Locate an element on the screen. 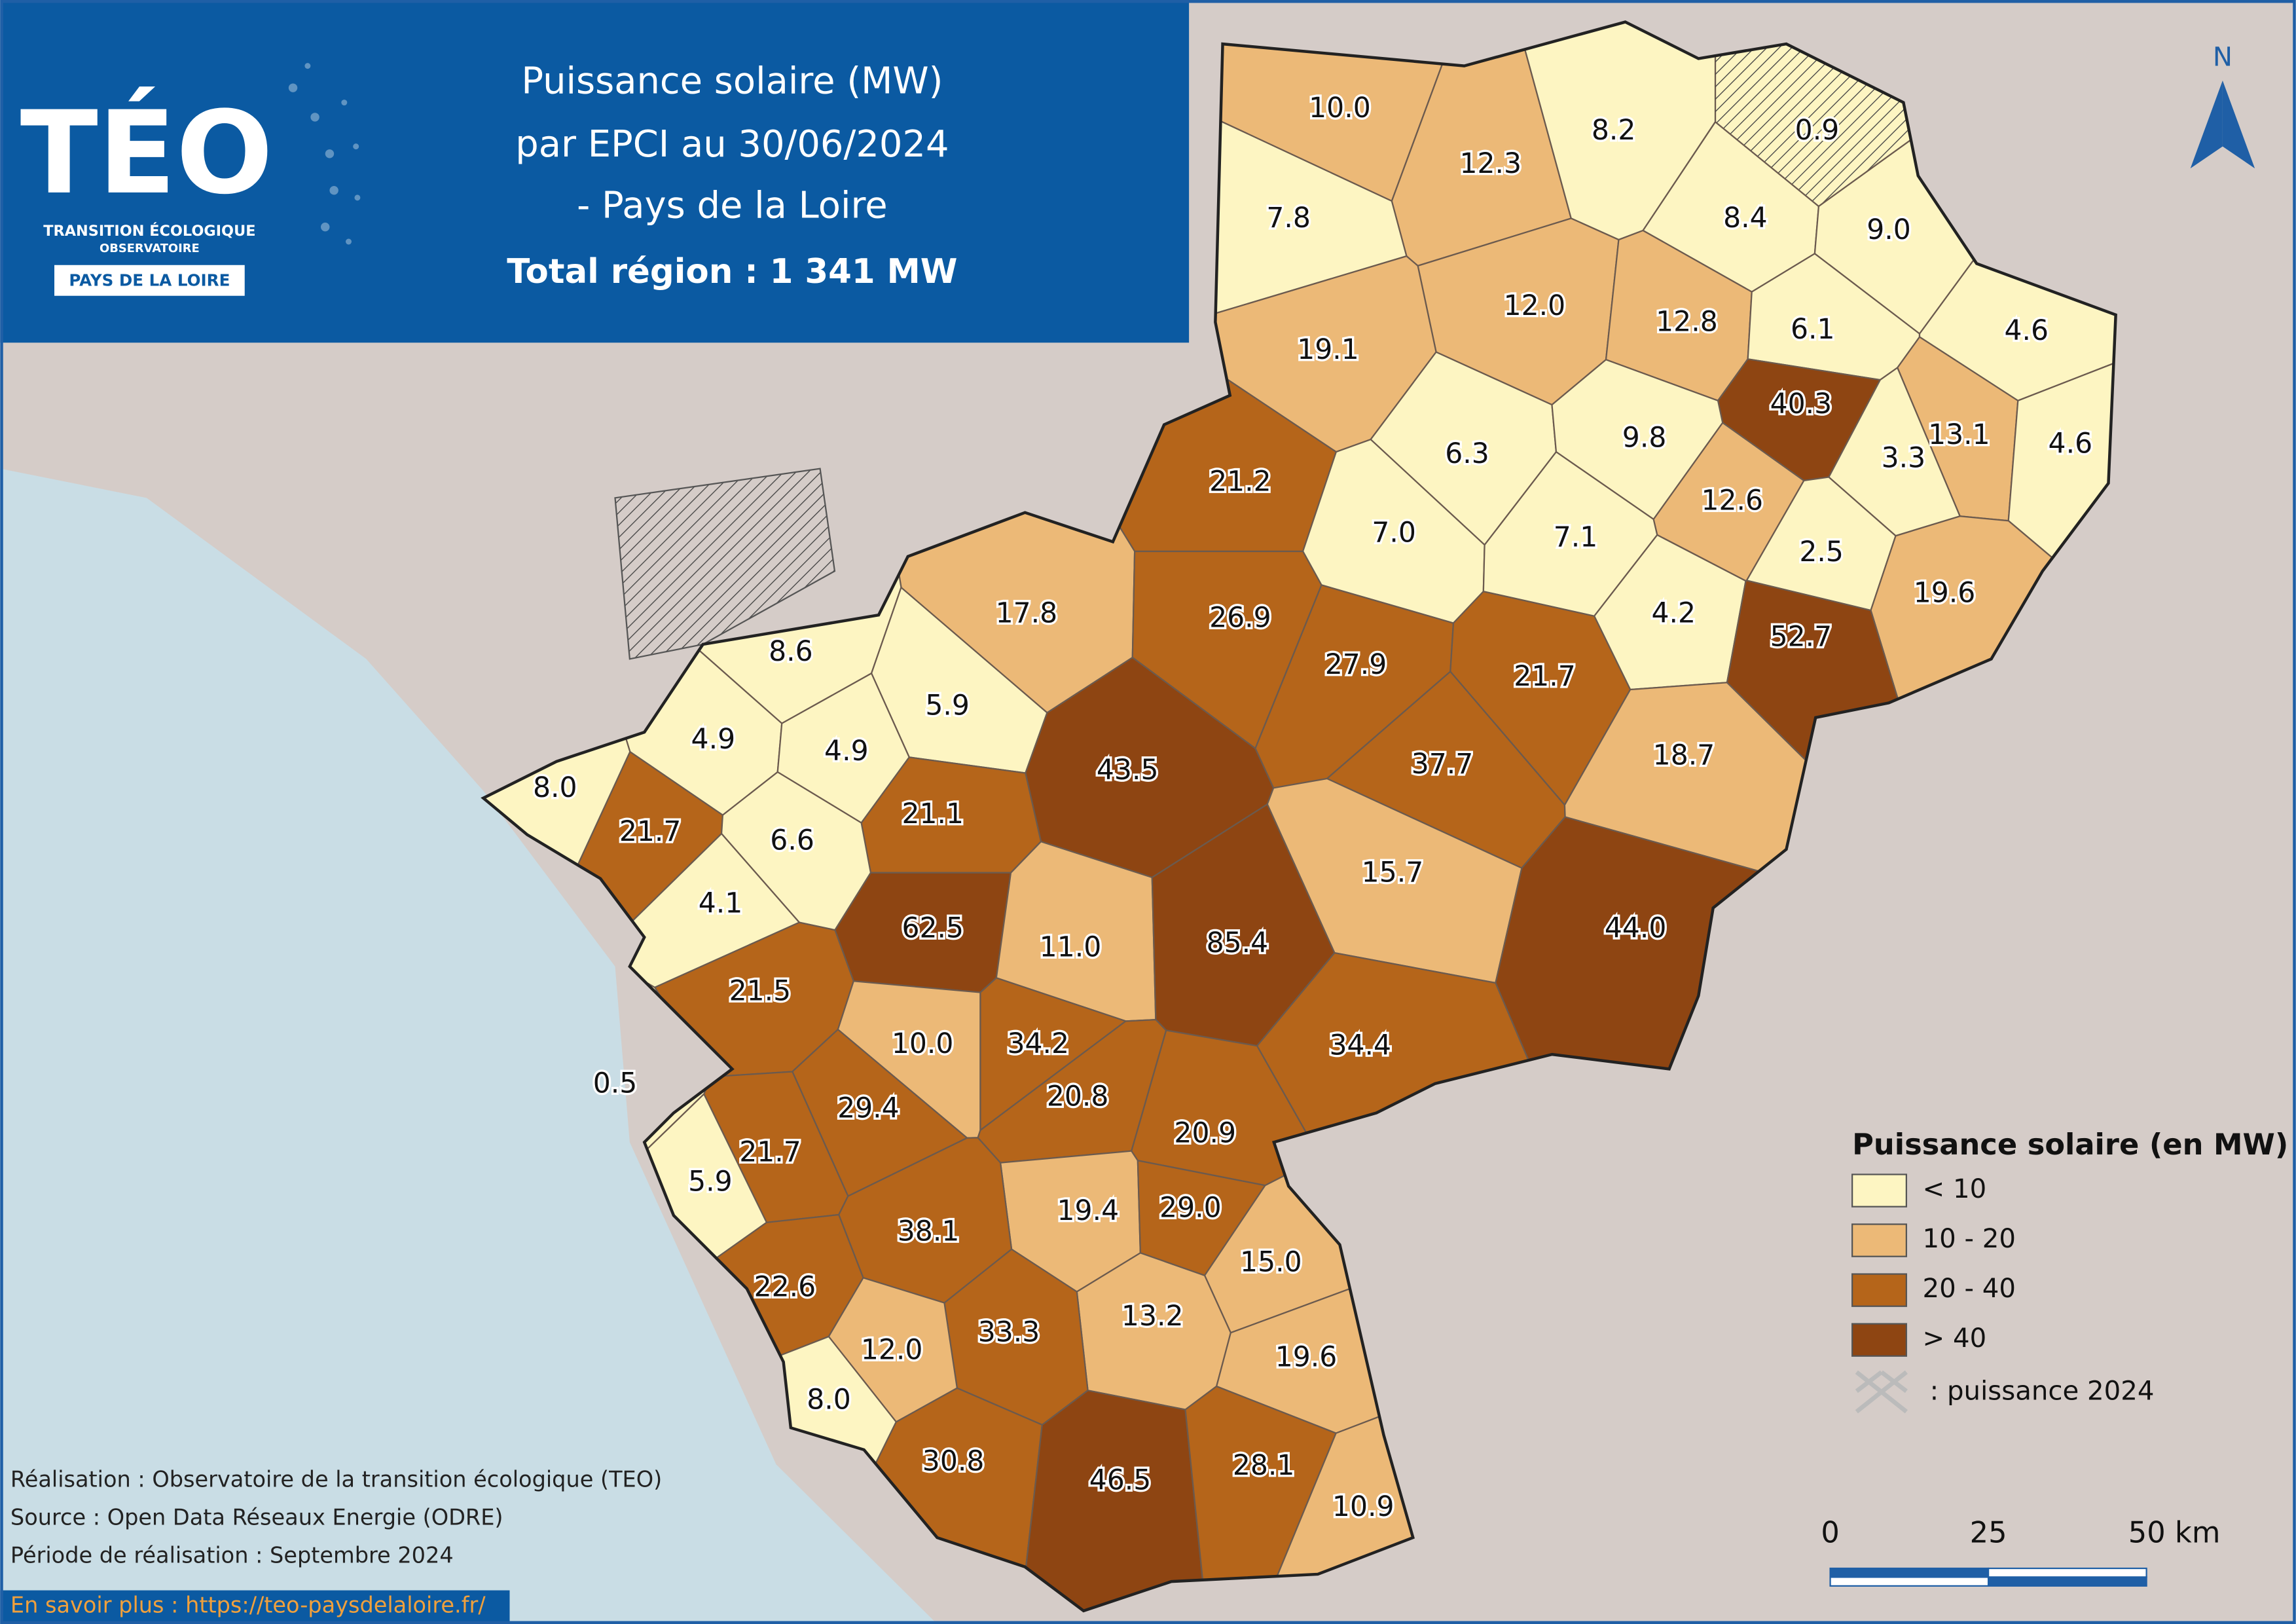 The image size is (2296, 1624). epci-label: 13.1 is located at coordinates (1959, 435).